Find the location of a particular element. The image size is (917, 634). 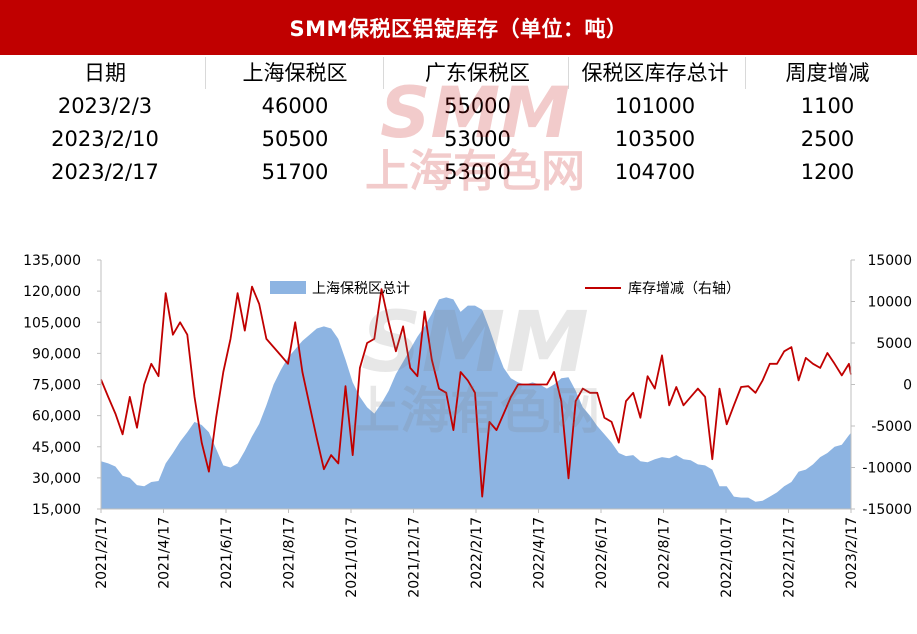

left-axis-tick-label: 30,000 is located at coordinates (56, 479).